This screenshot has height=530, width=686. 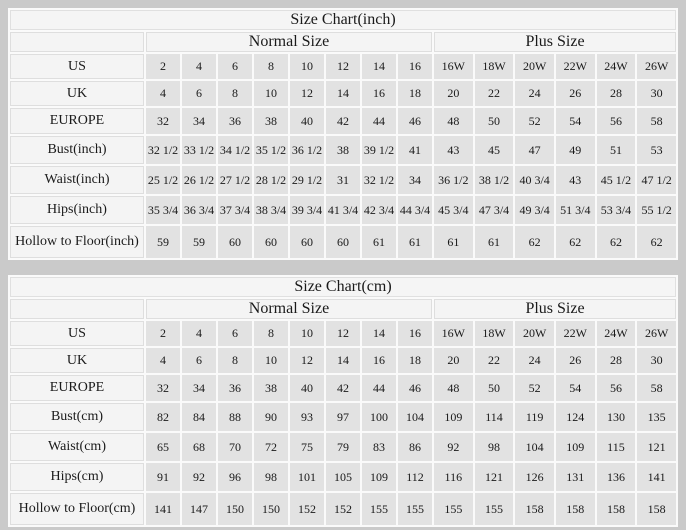 I want to click on data-cell: 47 3/4, so click(x=494, y=210).